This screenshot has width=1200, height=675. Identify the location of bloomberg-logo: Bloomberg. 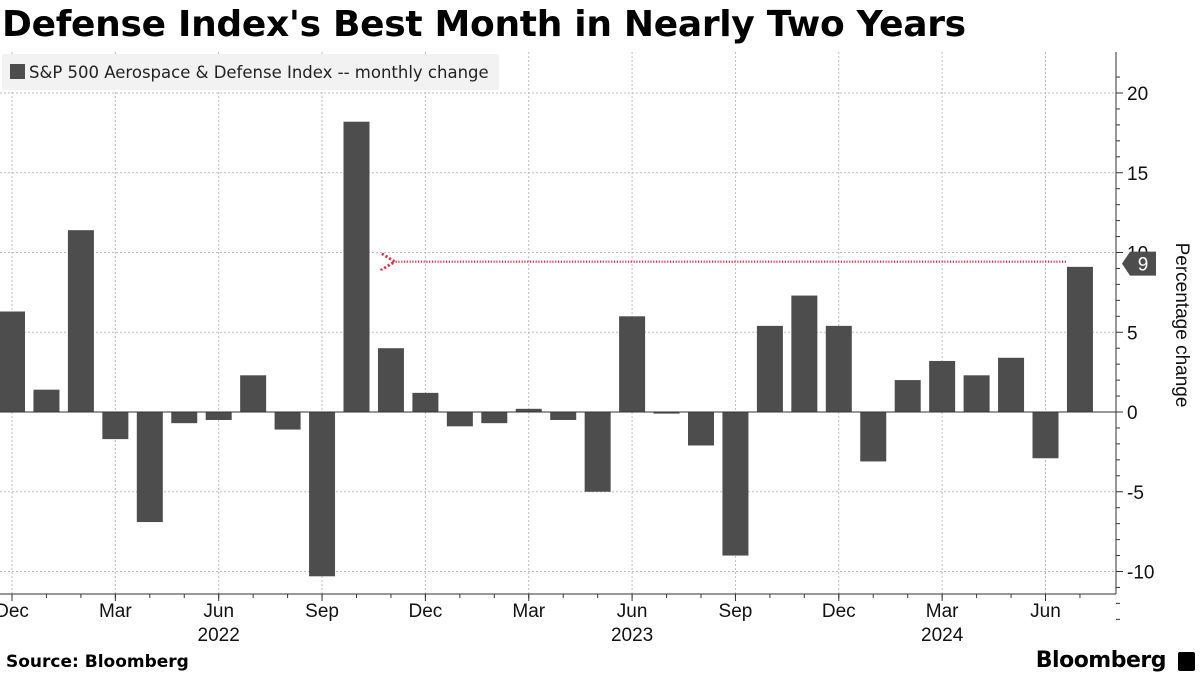
(1101, 660).